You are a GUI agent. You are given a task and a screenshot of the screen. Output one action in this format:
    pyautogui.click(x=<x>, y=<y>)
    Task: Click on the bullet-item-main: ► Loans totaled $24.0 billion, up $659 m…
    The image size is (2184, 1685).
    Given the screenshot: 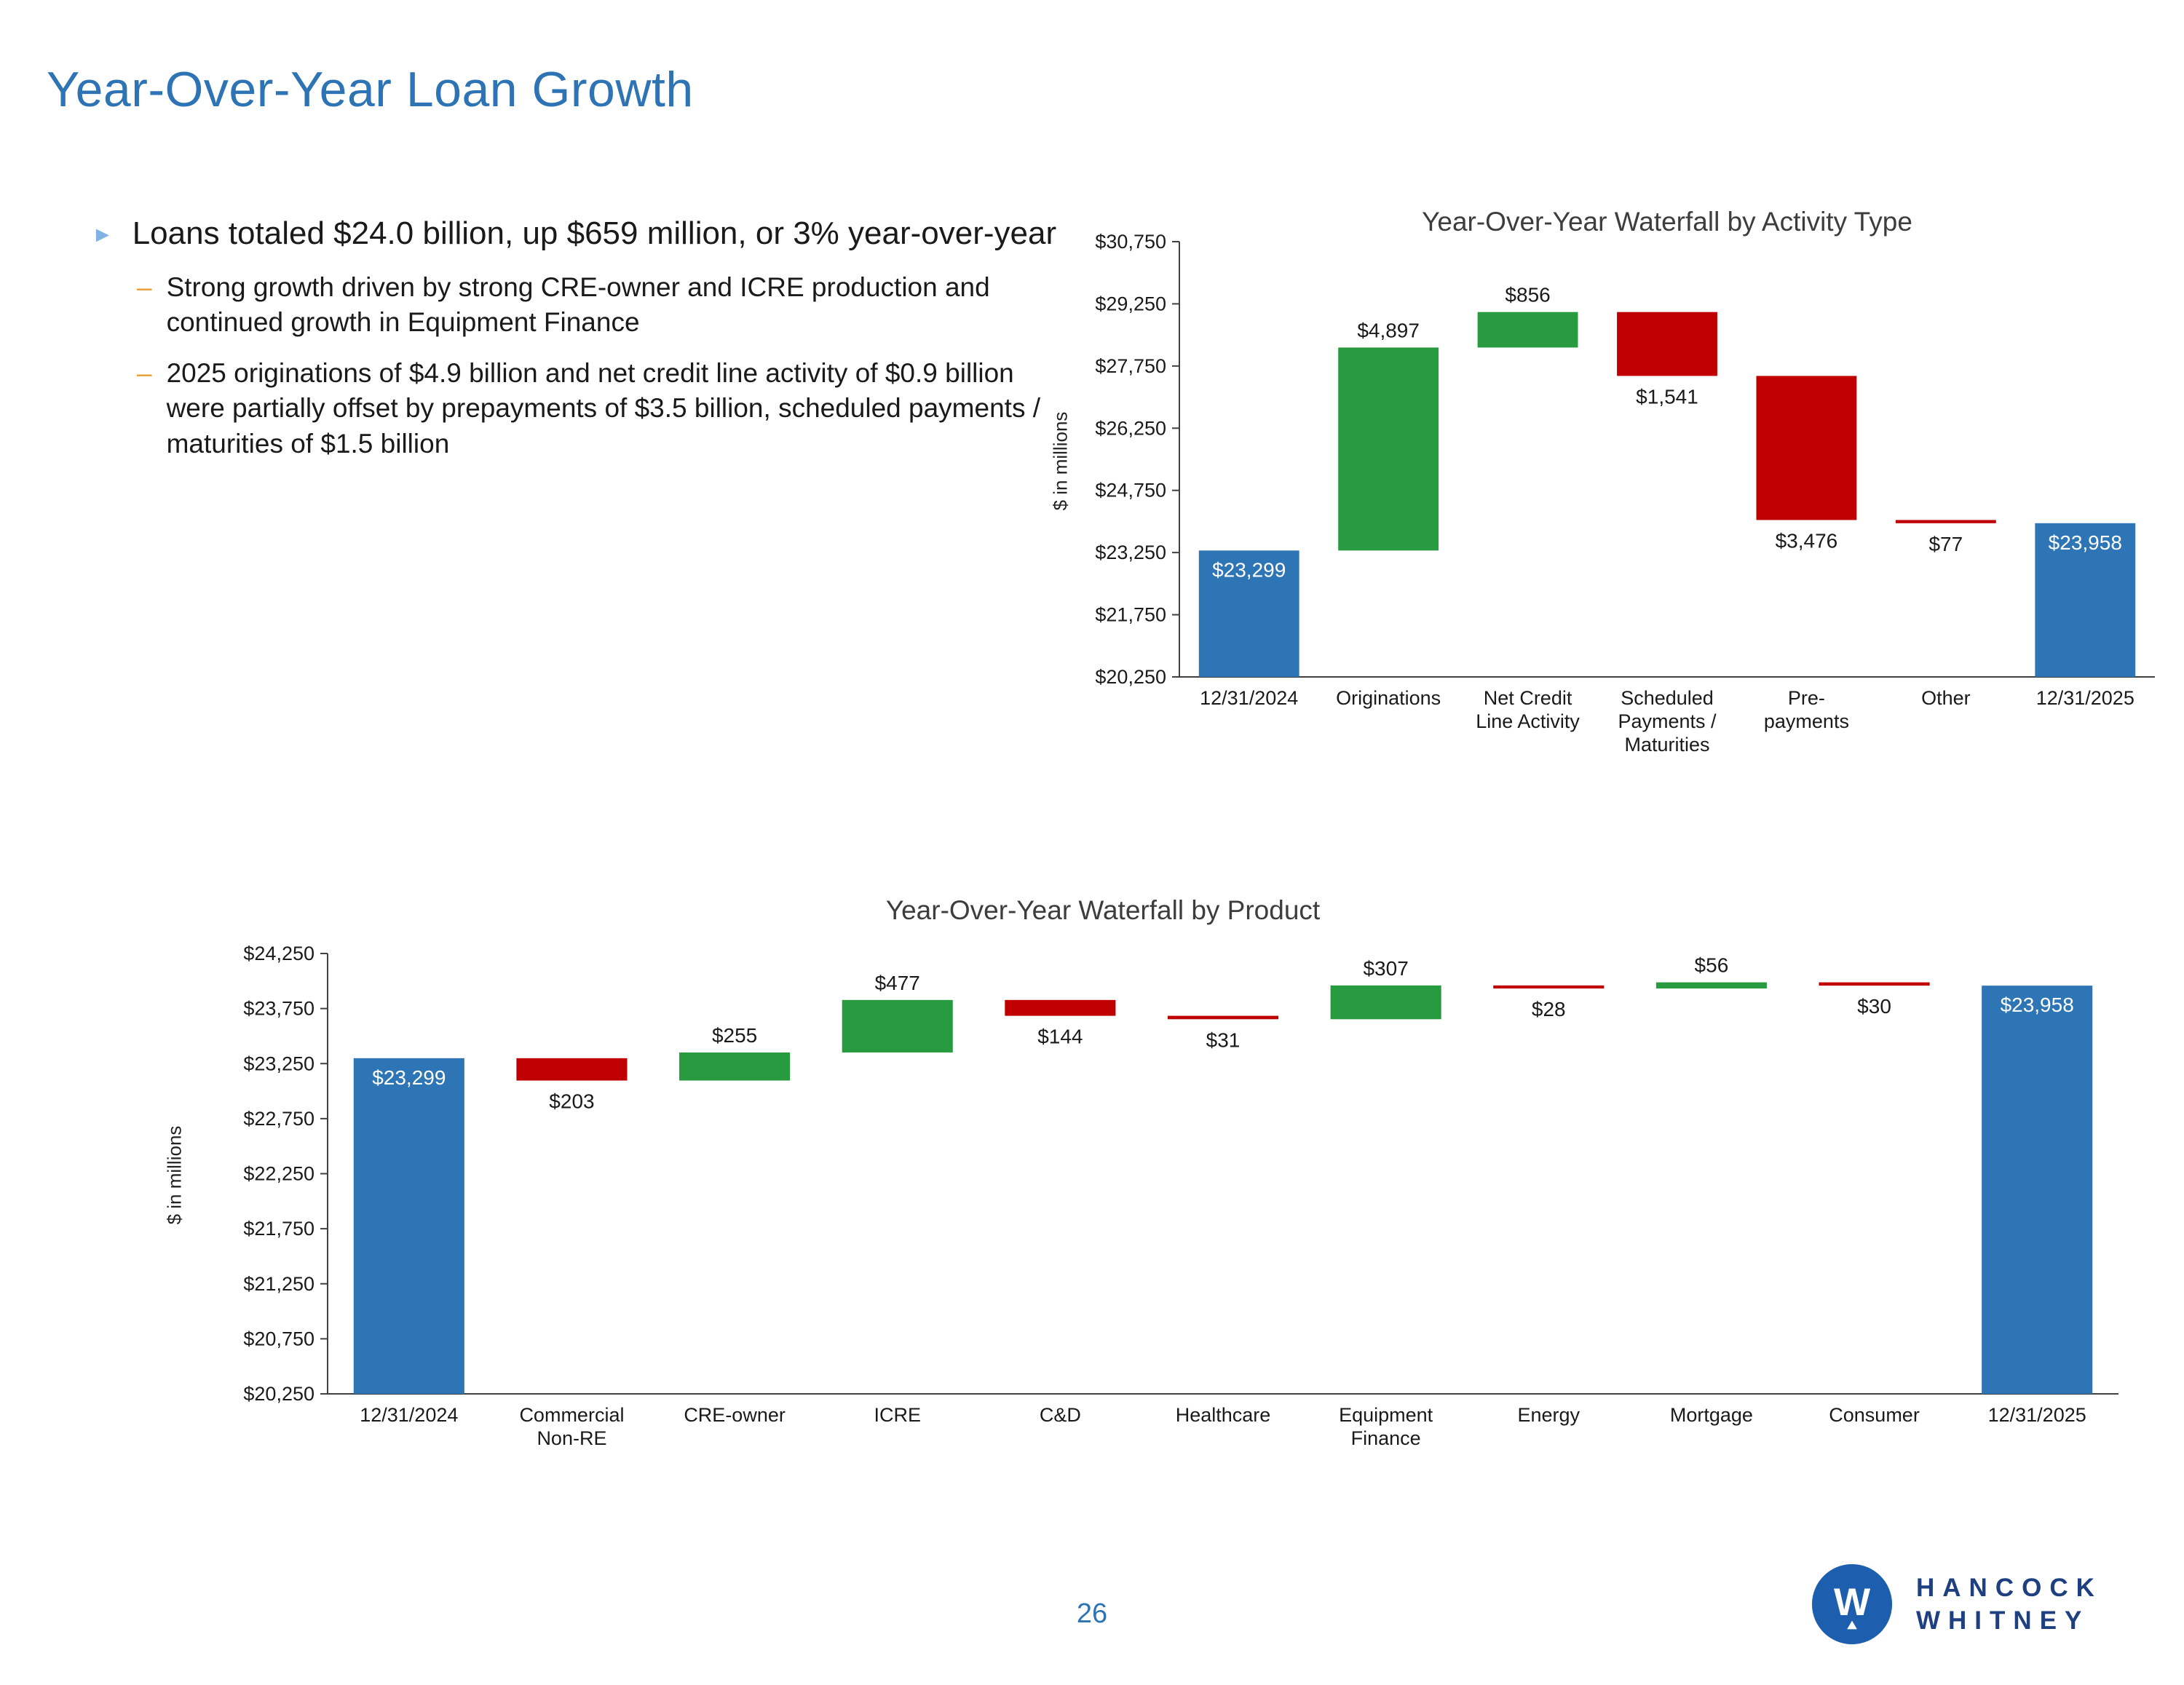 What is the action you would take?
    pyautogui.click(x=579, y=233)
    